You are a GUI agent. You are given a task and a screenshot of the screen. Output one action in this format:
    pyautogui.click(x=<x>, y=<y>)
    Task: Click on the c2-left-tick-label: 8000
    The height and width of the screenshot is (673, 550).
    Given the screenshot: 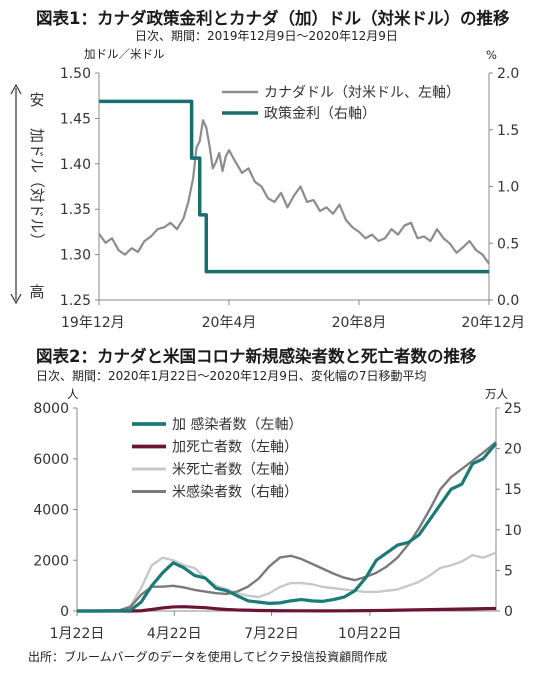 What is the action you would take?
    pyautogui.click(x=51, y=409)
    